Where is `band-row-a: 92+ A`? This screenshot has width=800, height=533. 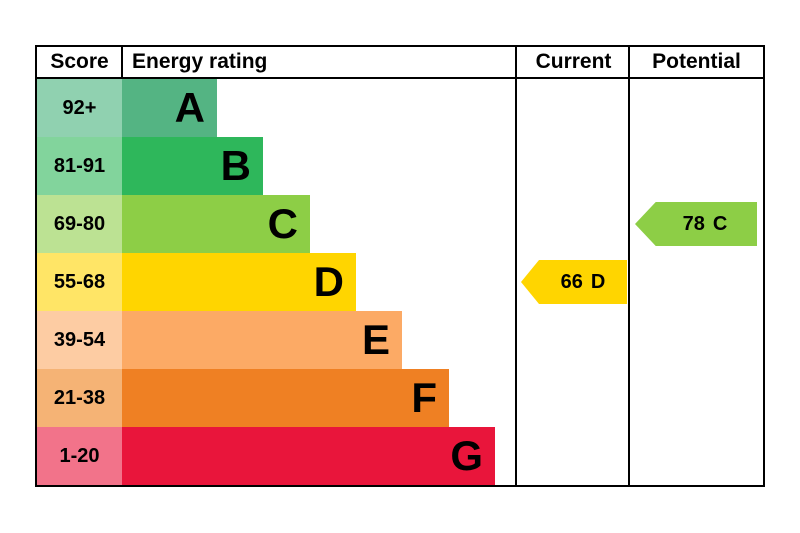 band-row-a: 92+ A is located at coordinates (400, 108).